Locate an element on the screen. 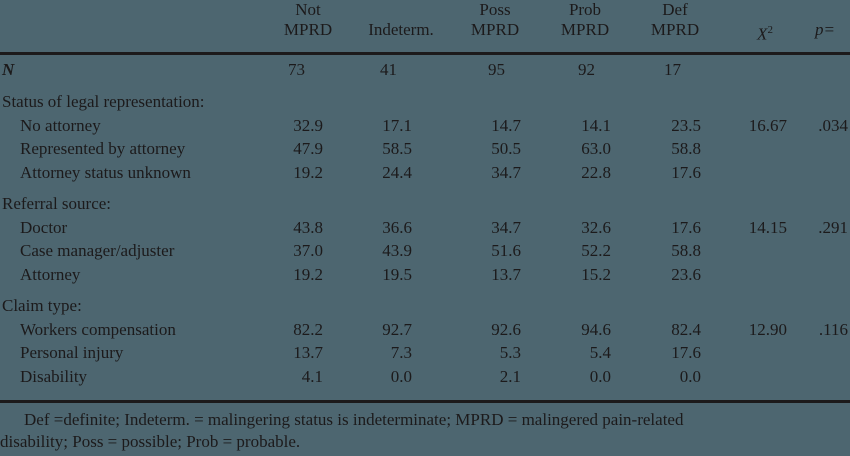 The width and height of the screenshot is (850, 456). cell-value: 82.2 is located at coordinates (308, 329).